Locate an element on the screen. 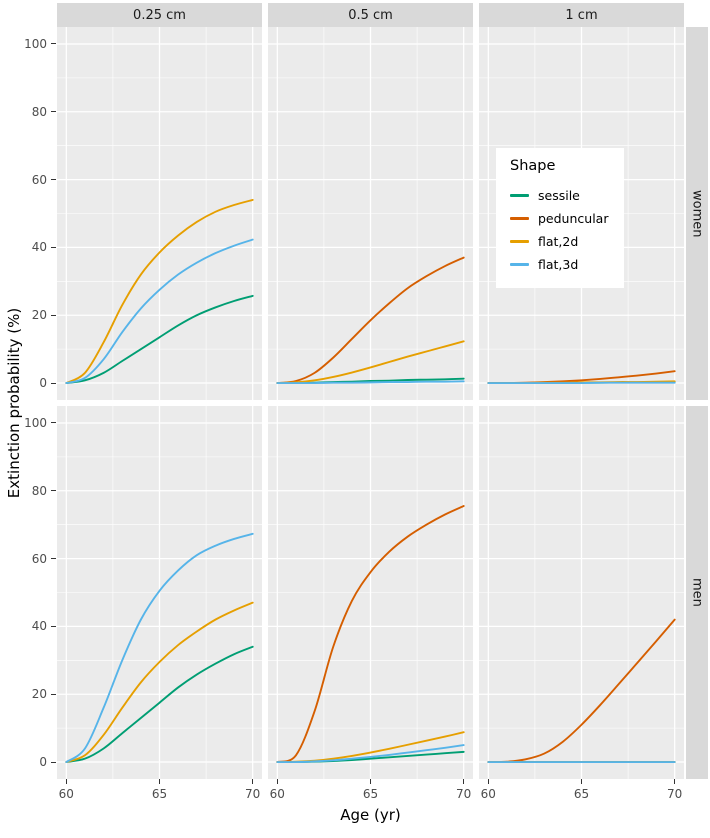 This screenshot has height=838, width=710. panel-men-025cm is located at coordinates (159, 592).